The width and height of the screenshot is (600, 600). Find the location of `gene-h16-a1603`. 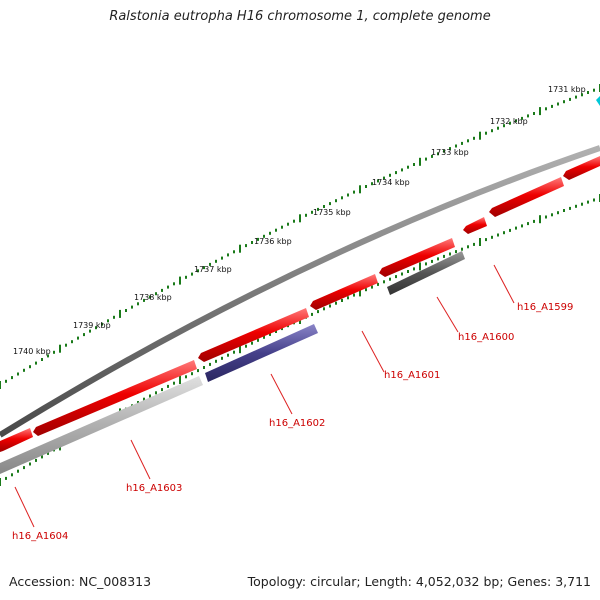

gene-h16-a1603 is located at coordinates (101, 425).